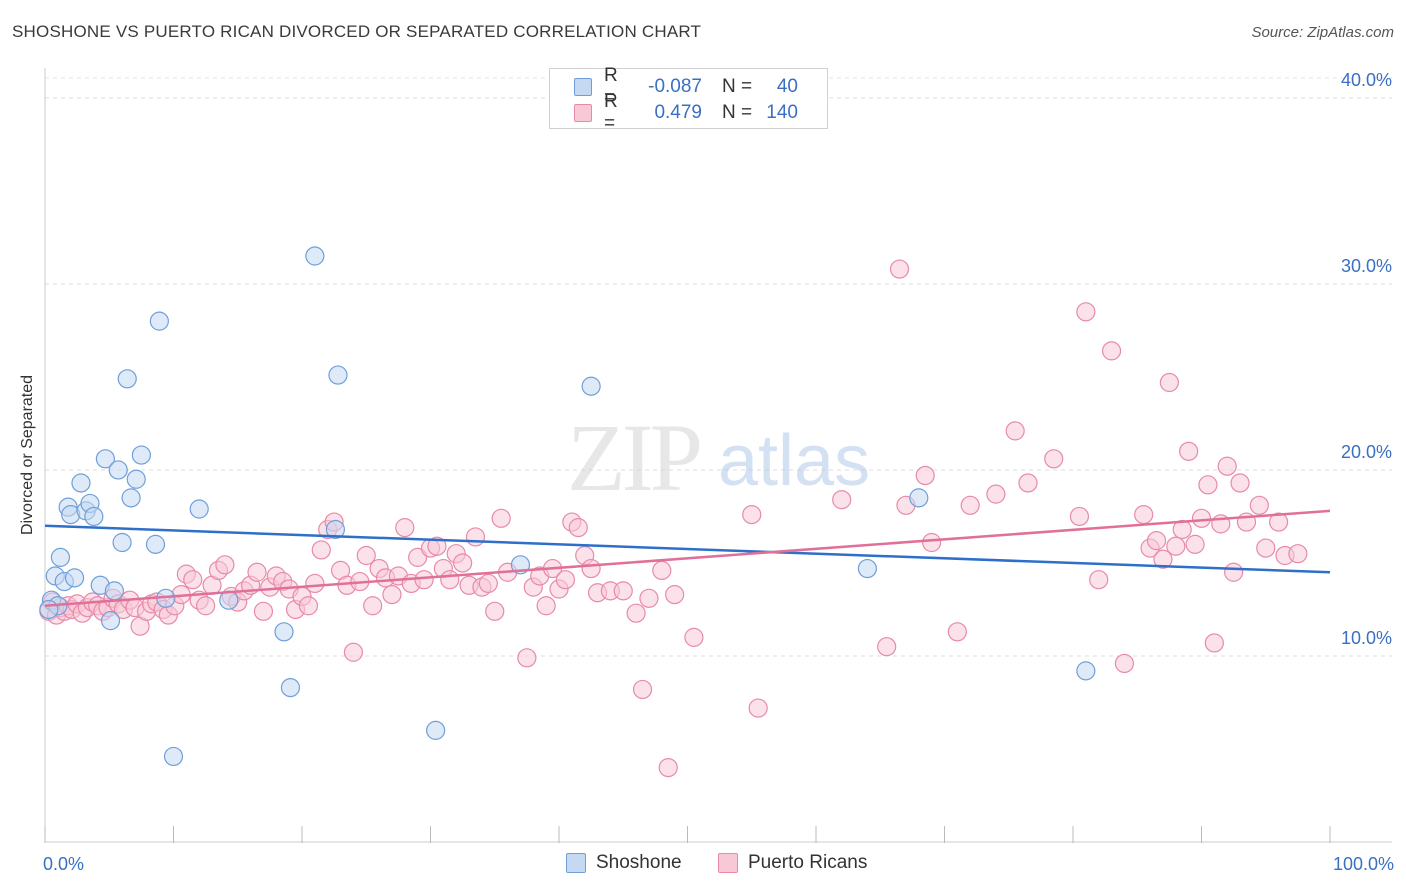 This screenshot has width=1406, height=892. Describe the element at coordinates (1366, 266) in the screenshot. I see `y-tick-label: 30.0%` at that location.